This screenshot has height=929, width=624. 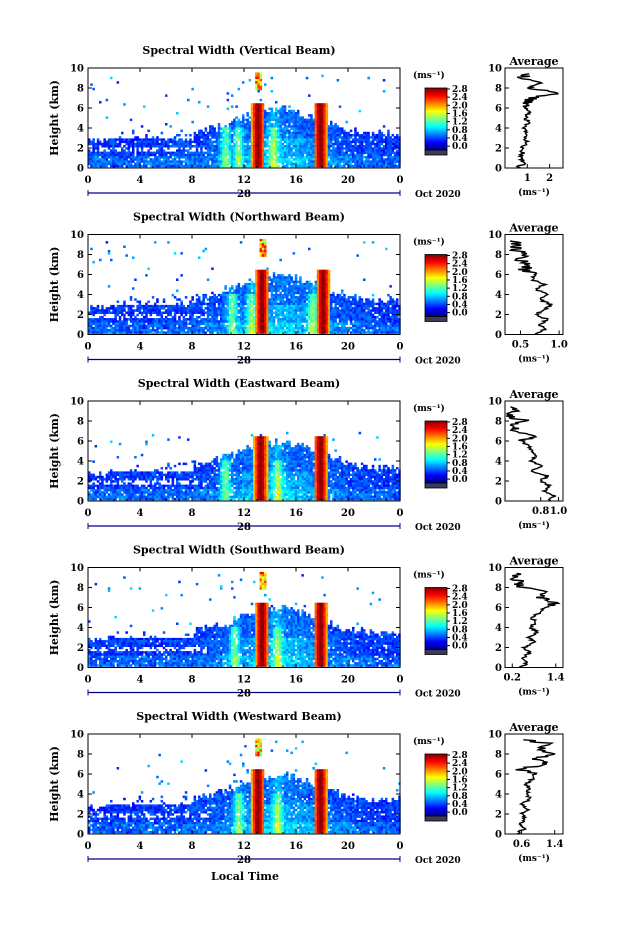 I want to click on average-x-tick: 0.2, so click(x=512, y=678).